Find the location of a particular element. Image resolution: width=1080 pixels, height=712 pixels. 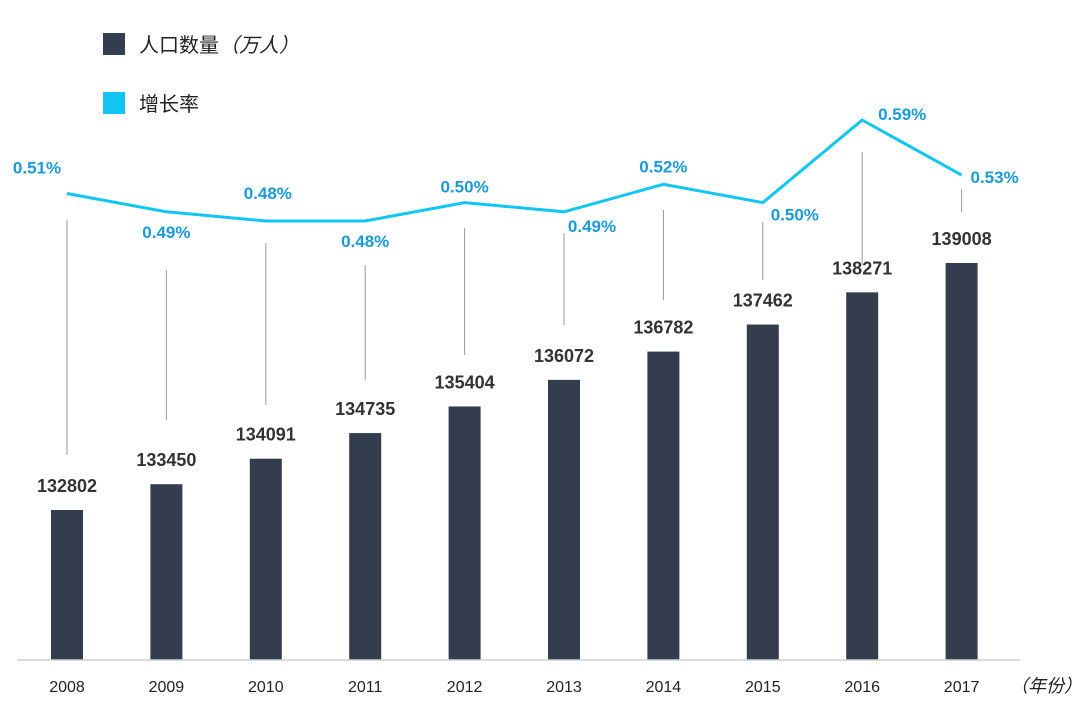

bar-2012 is located at coordinates (464, 533).